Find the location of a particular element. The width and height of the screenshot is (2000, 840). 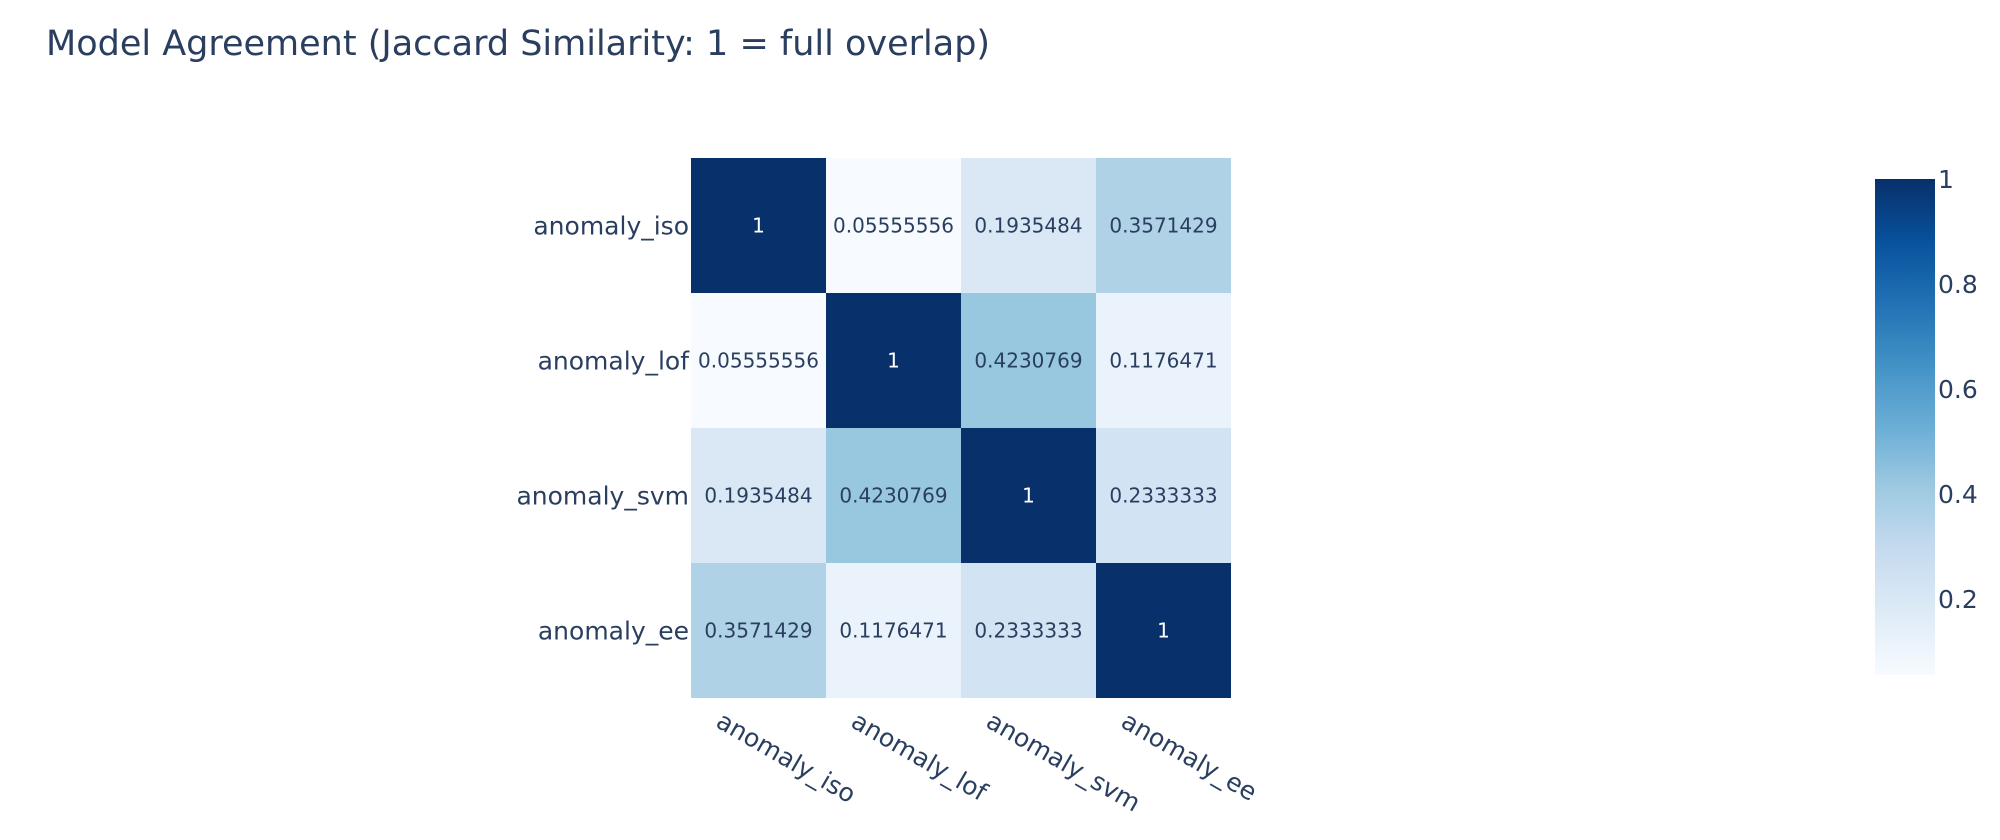

colorbar-gradient is located at coordinates (1905, 427).